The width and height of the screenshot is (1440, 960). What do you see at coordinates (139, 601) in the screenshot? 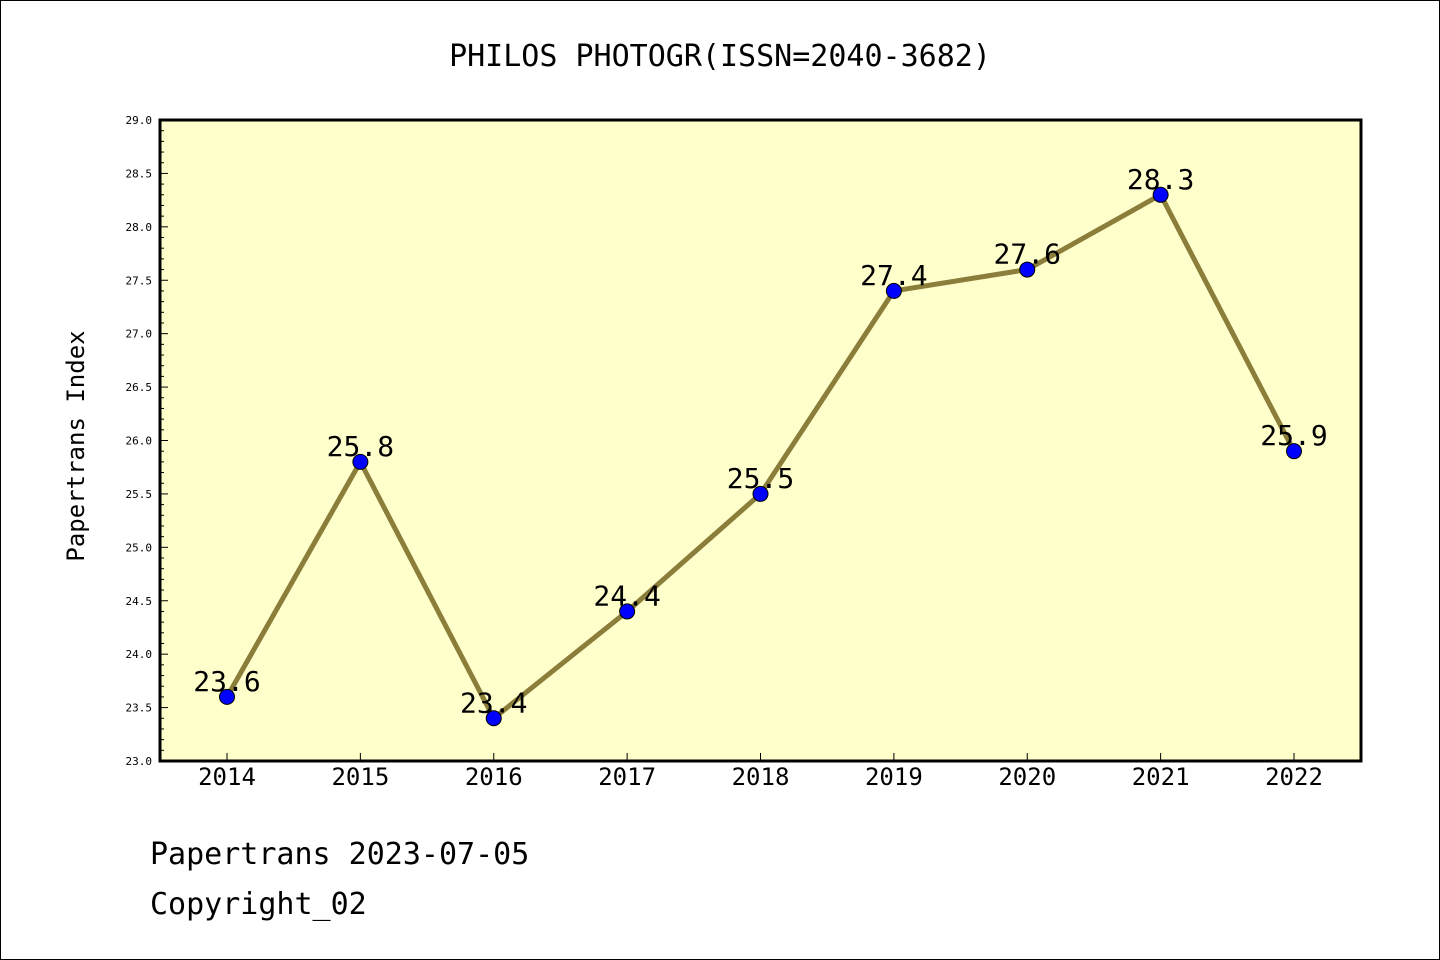
I see `y-tick-label: 24.5` at bounding box center [139, 601].